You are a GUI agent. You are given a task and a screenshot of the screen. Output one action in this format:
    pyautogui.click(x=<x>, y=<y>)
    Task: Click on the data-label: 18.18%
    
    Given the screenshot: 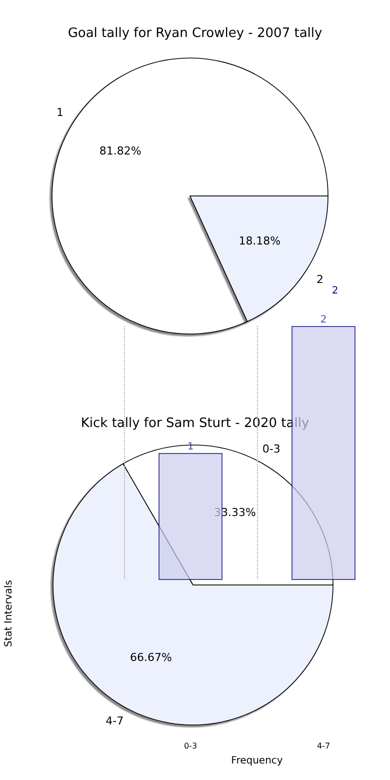 What is the action you would take?
    pyautogui.click(x=259, y=241)
    